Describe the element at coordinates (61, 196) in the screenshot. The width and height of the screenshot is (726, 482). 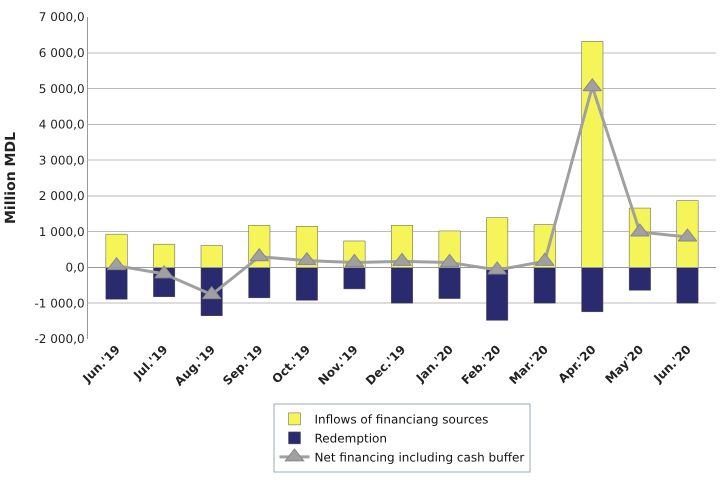
I see `y-tick-label: 2 000,0` at that location.